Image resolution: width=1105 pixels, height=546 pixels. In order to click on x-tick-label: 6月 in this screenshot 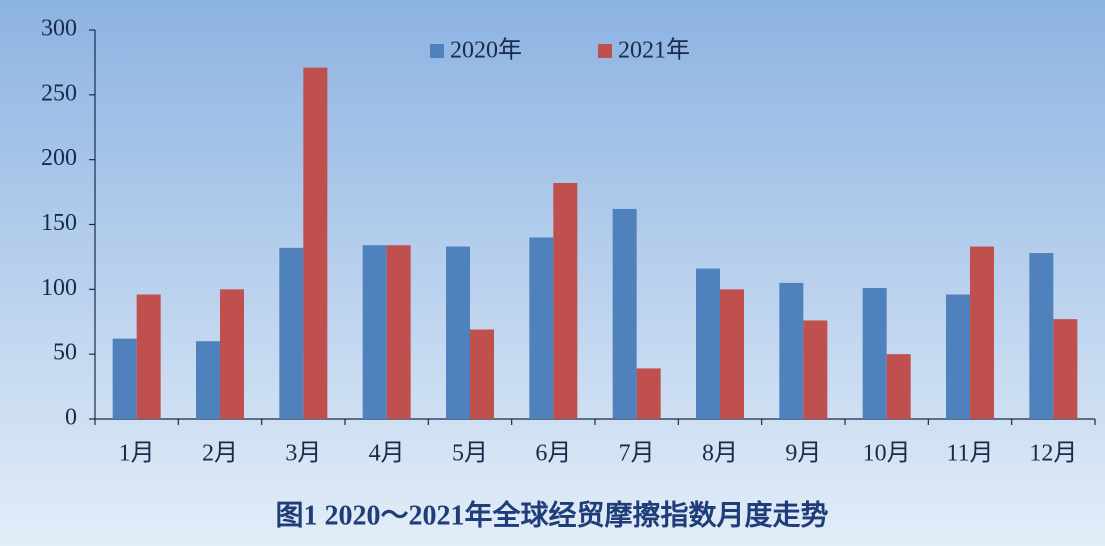, I will do `click(553, 454)`.